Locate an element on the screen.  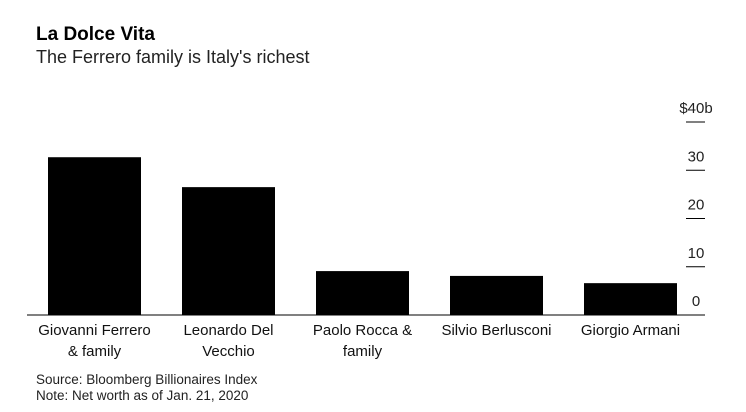
footnote: Note: Net worth as of Jan. 21, 2020 is located at coordinates (142, 395).